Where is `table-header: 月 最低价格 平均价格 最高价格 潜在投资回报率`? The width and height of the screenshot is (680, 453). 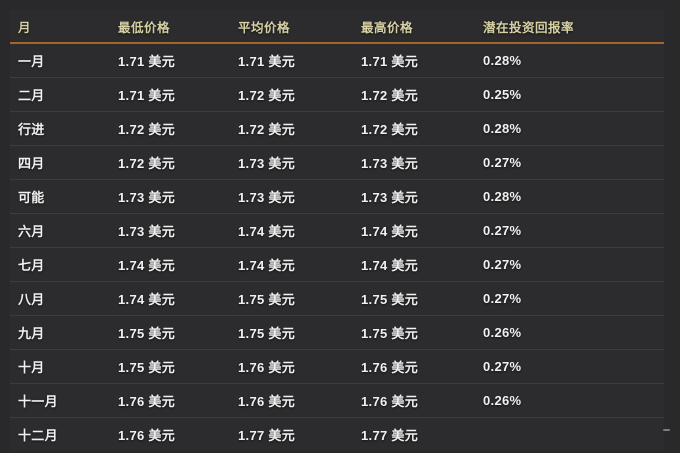 table-header: 月 最低价格 平均价格 最高价格 潜在投资回报率 is located at coordinates (337, 27).